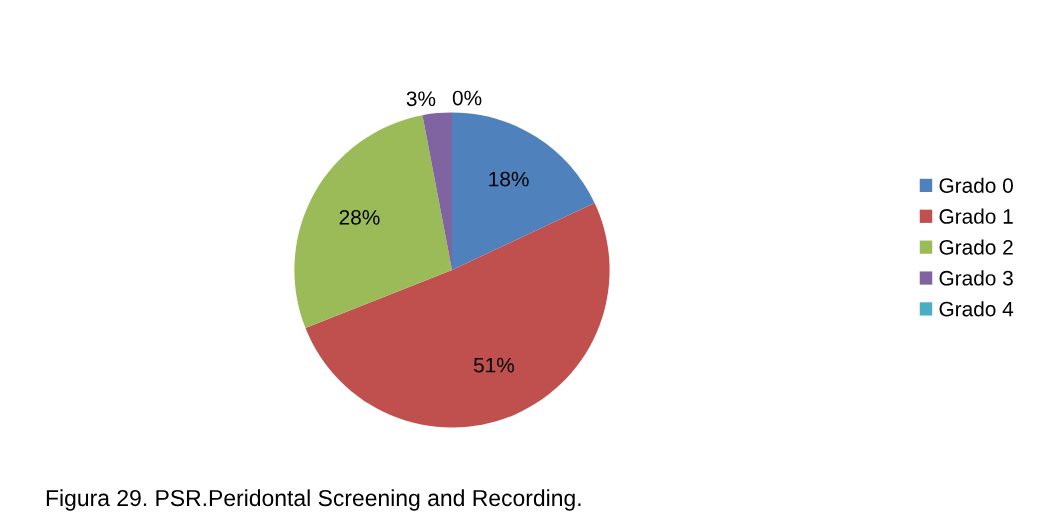  What do you see at coordinates (494, 365) in the screenshot?
I see `data-label: 51%` at bounding box center [494, 365].